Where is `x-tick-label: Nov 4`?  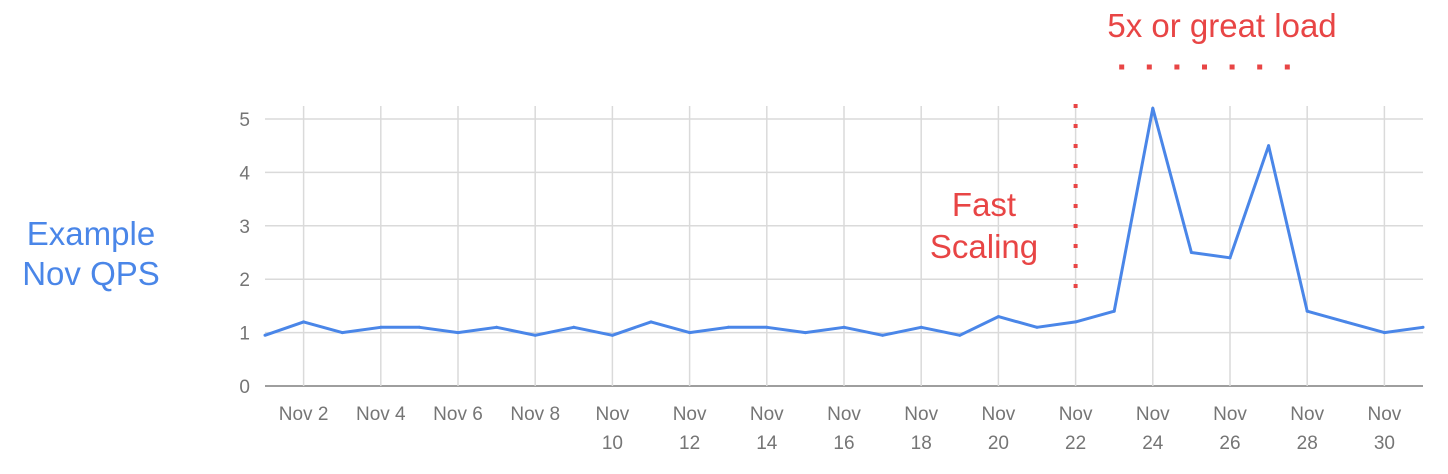 x-tick-label: Nov 4 is located at coordinates (381, 414).